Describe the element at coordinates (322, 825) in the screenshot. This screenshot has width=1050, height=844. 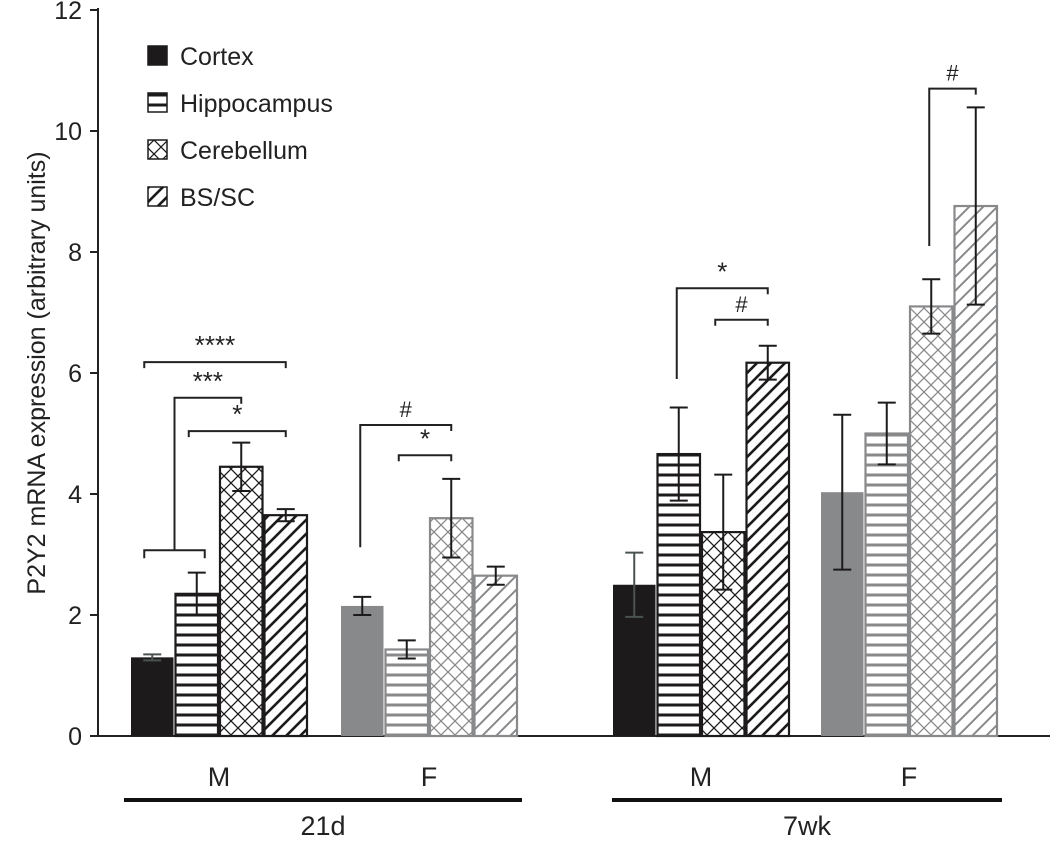
I see `x-label-age: 21d` at that location.